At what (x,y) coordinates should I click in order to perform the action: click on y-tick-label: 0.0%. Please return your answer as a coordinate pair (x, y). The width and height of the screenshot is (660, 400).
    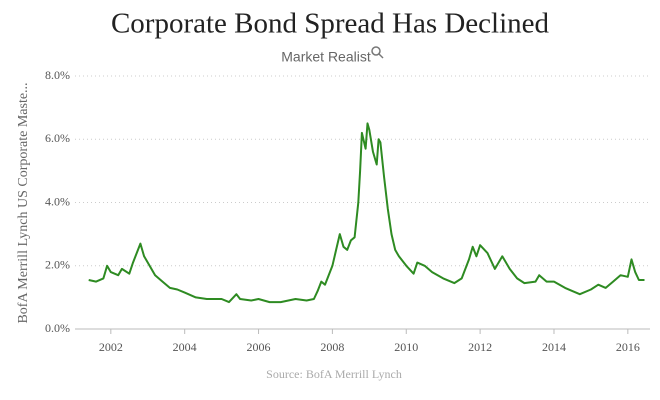
    Looking at the image, I should click on (57, 328).